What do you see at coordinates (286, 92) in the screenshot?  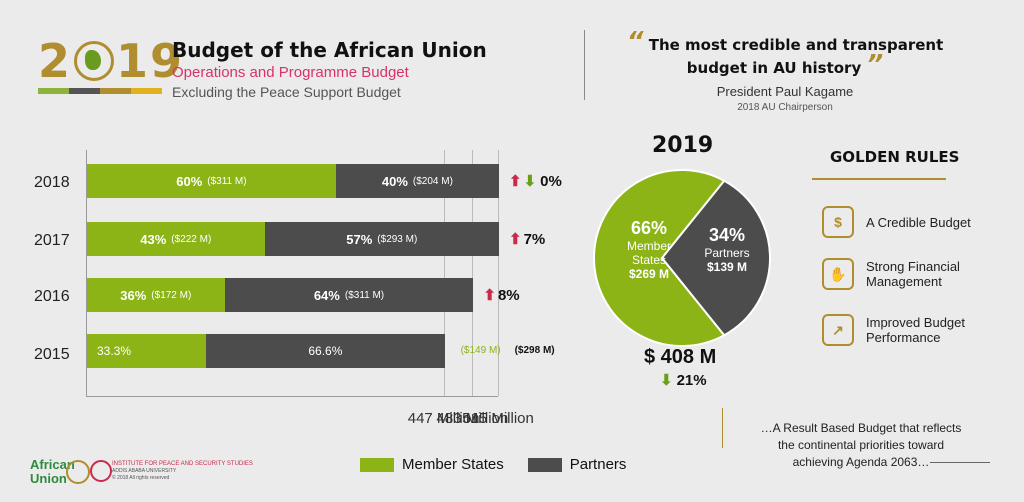 I see `page-subtitle-2: Excluding the Peace Support Budget` at bounding box center [286, 92].